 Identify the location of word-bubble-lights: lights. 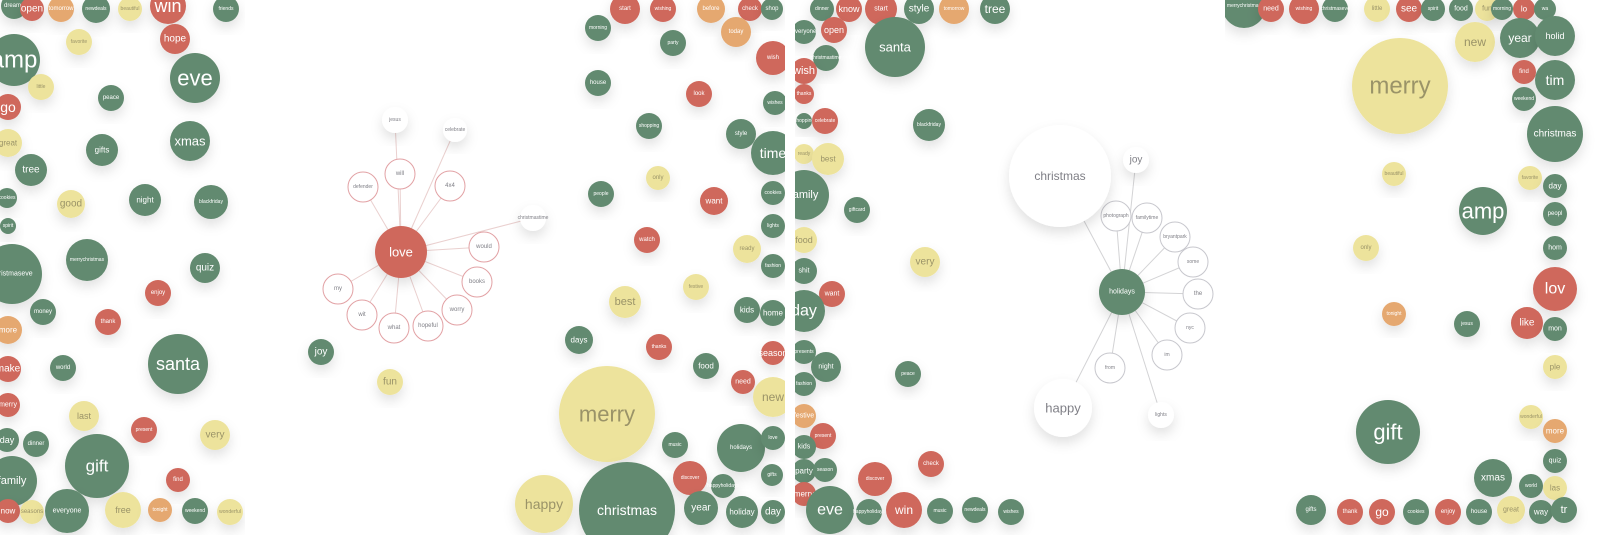
(773, 226).